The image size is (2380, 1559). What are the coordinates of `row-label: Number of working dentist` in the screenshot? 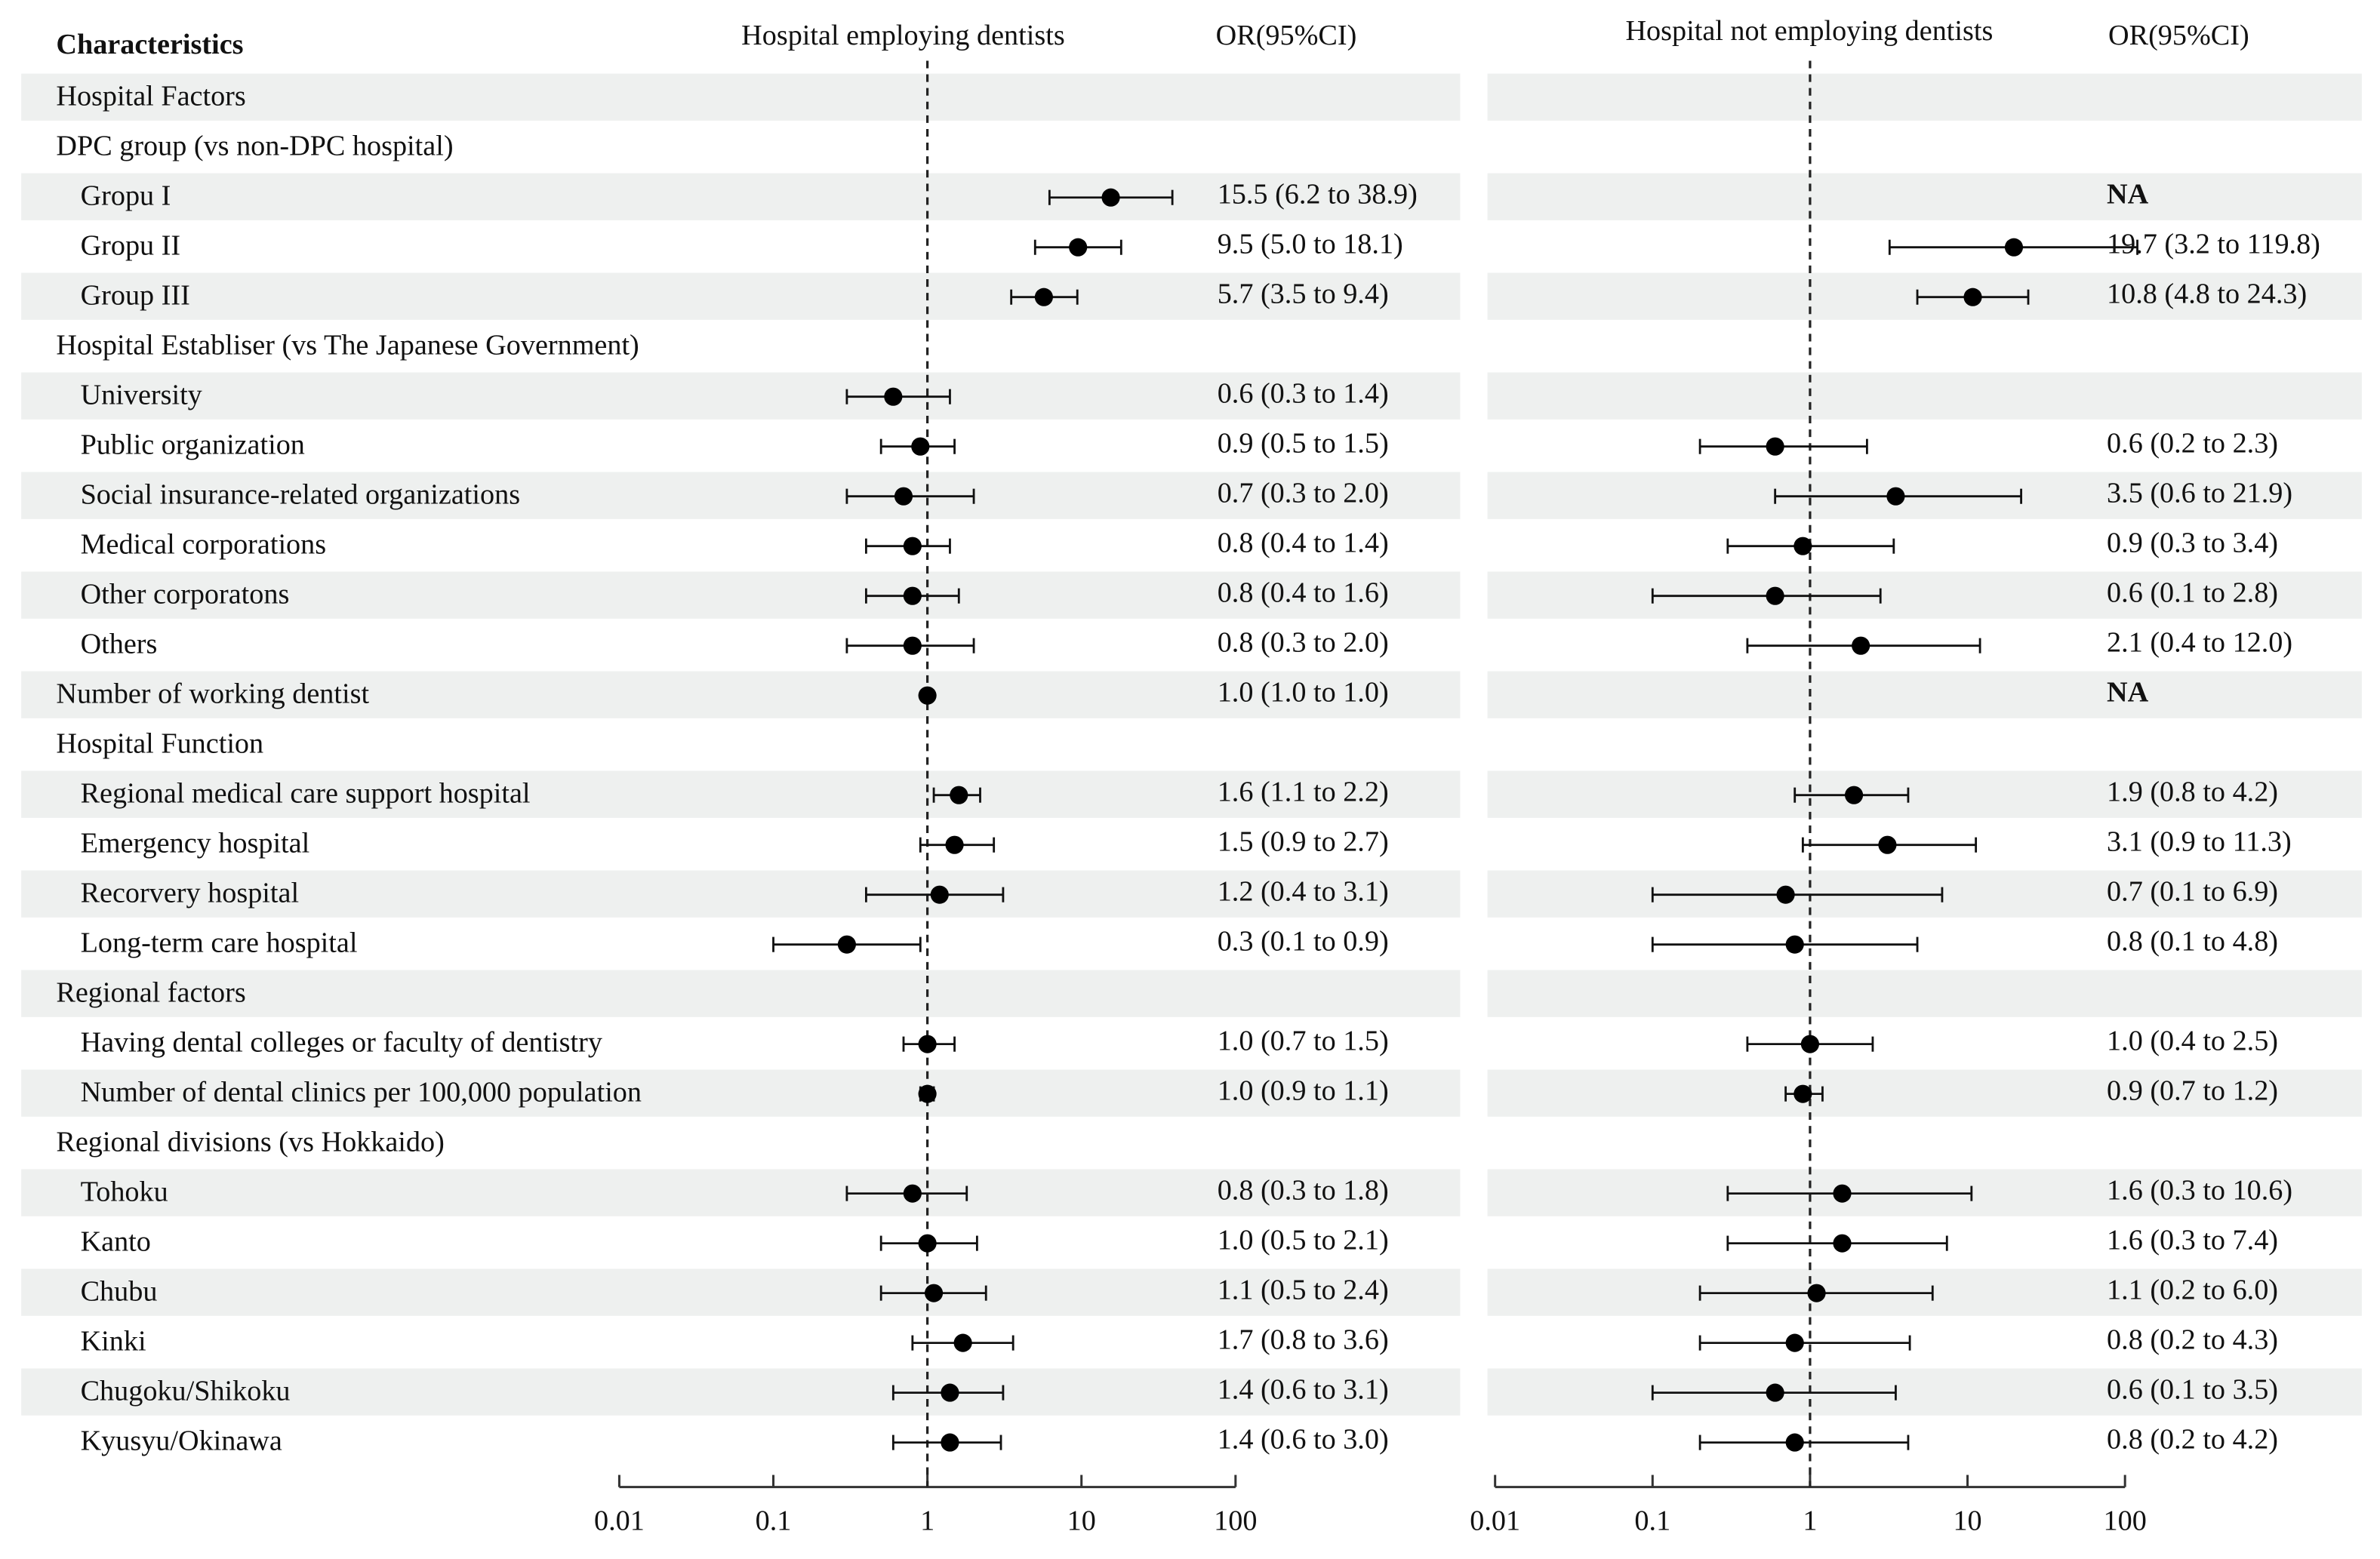 It's located at (212, 693).